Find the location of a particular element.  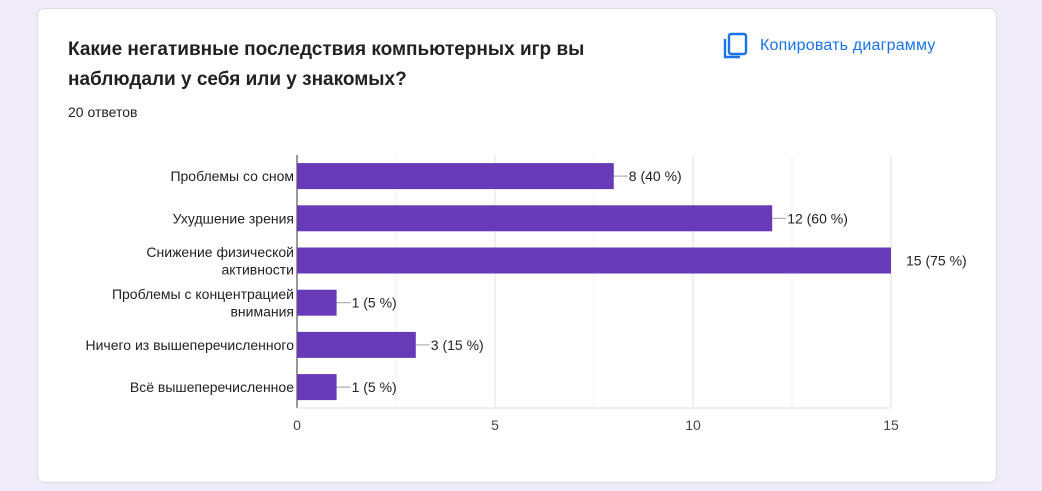

category-label: Проблемы со сном is located at coordinates (232, 176).